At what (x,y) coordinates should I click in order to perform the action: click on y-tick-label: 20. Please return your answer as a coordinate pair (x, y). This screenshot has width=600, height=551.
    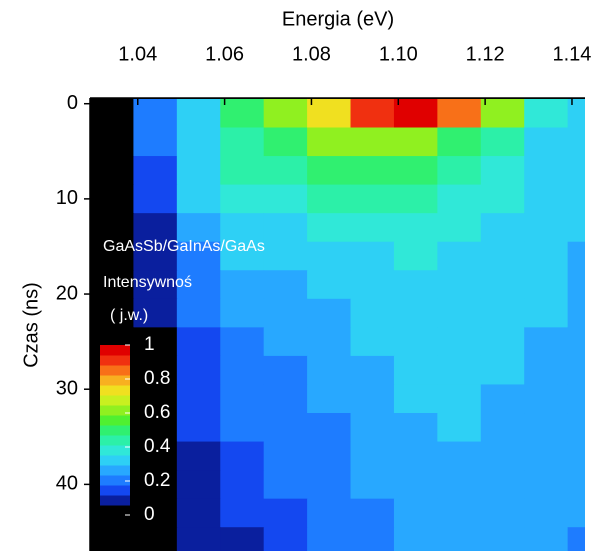
    Looking at the image, I should click on (67, 293).